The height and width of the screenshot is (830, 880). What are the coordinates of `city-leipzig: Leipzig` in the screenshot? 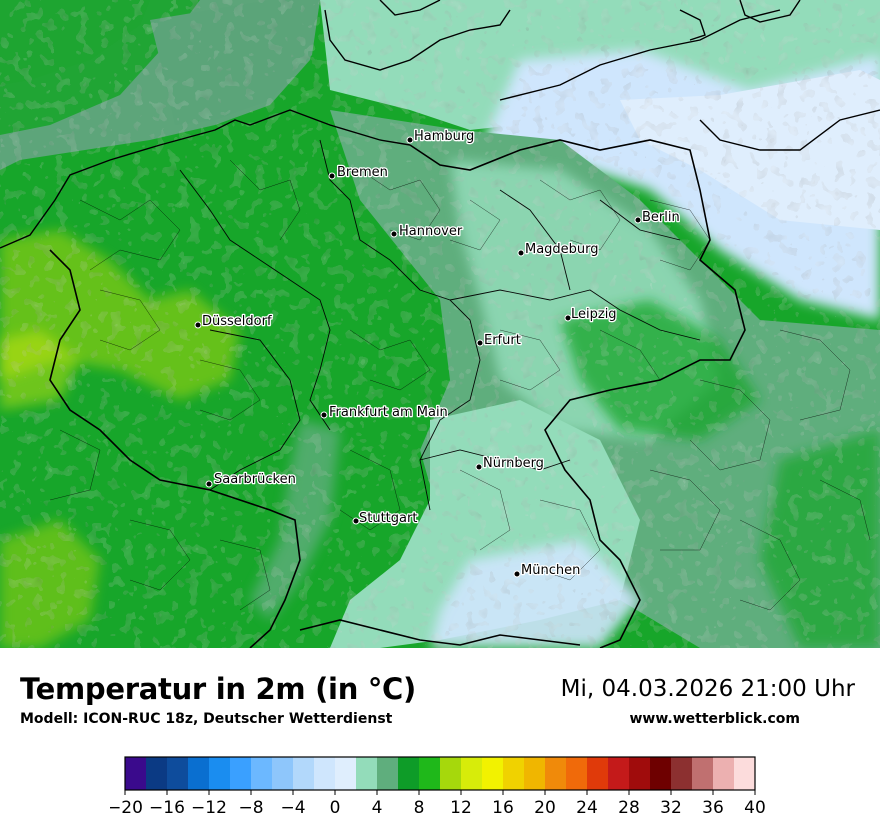 It's located at (591, 314).